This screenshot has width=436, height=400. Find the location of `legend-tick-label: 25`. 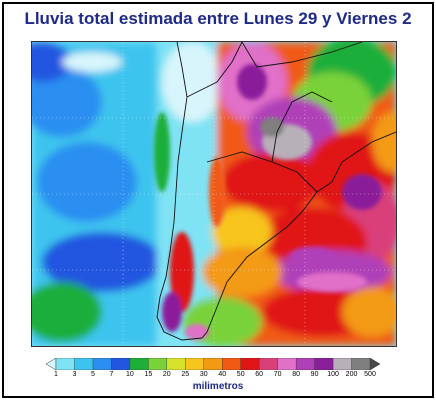

legend-tick-label: 25 is located at coordinates (185, 374).